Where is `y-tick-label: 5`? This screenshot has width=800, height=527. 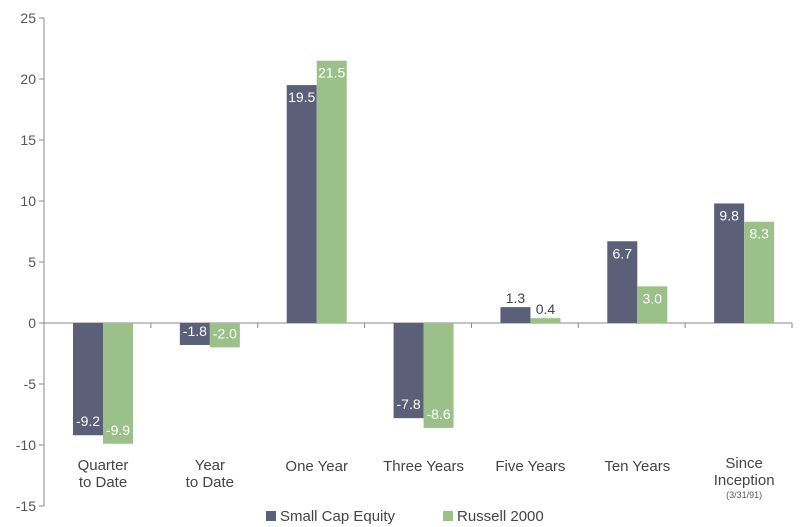 y-tick-label: 5 is located at coordinates (32, 262).